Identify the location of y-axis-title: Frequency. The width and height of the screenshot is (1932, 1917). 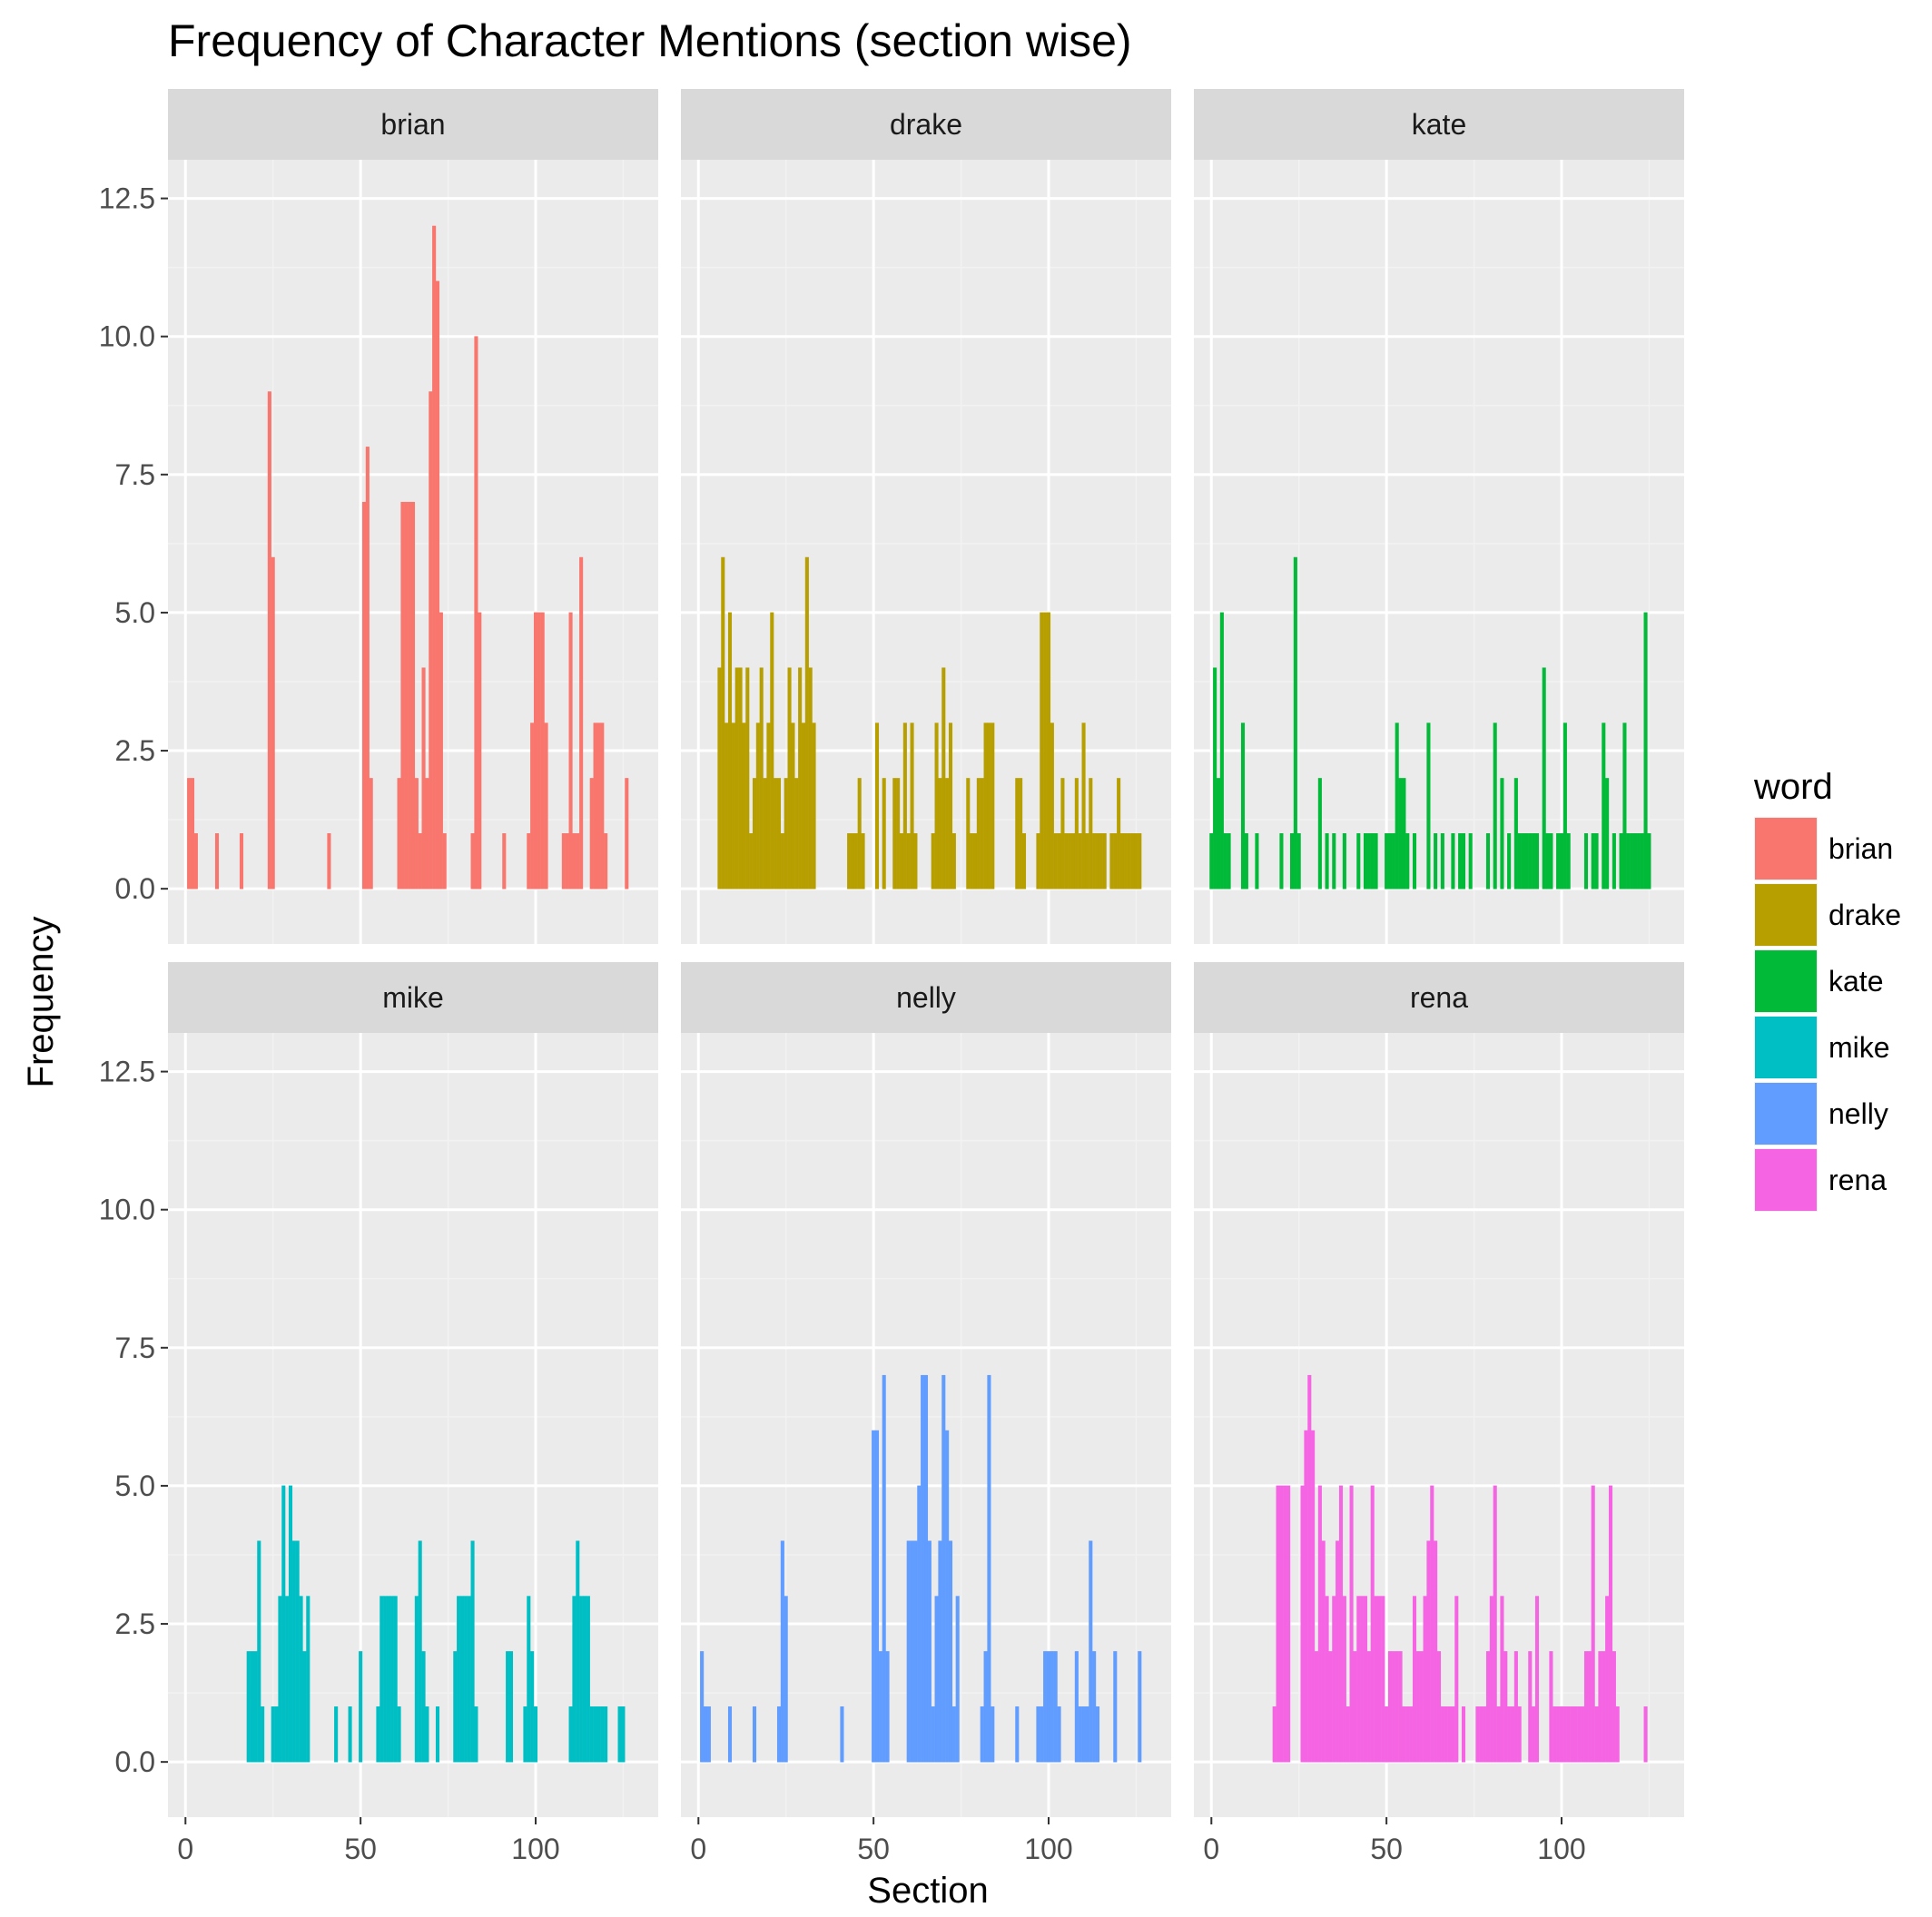
(41, 1002).